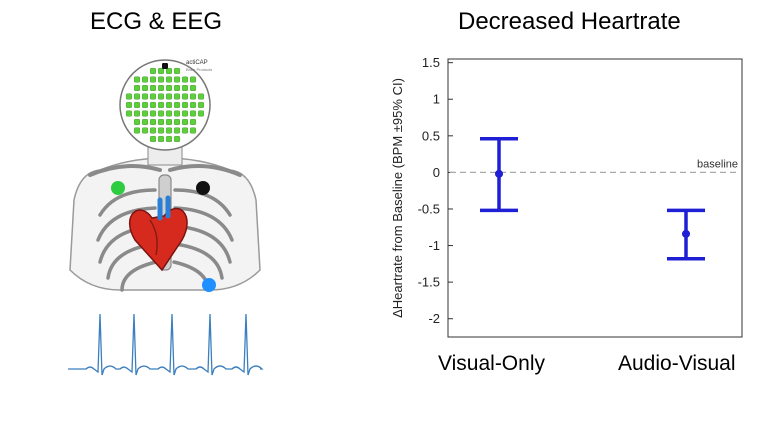 The height and width of the screenshot is (424, 781). I want to click on error-bars, so click(592, 198).